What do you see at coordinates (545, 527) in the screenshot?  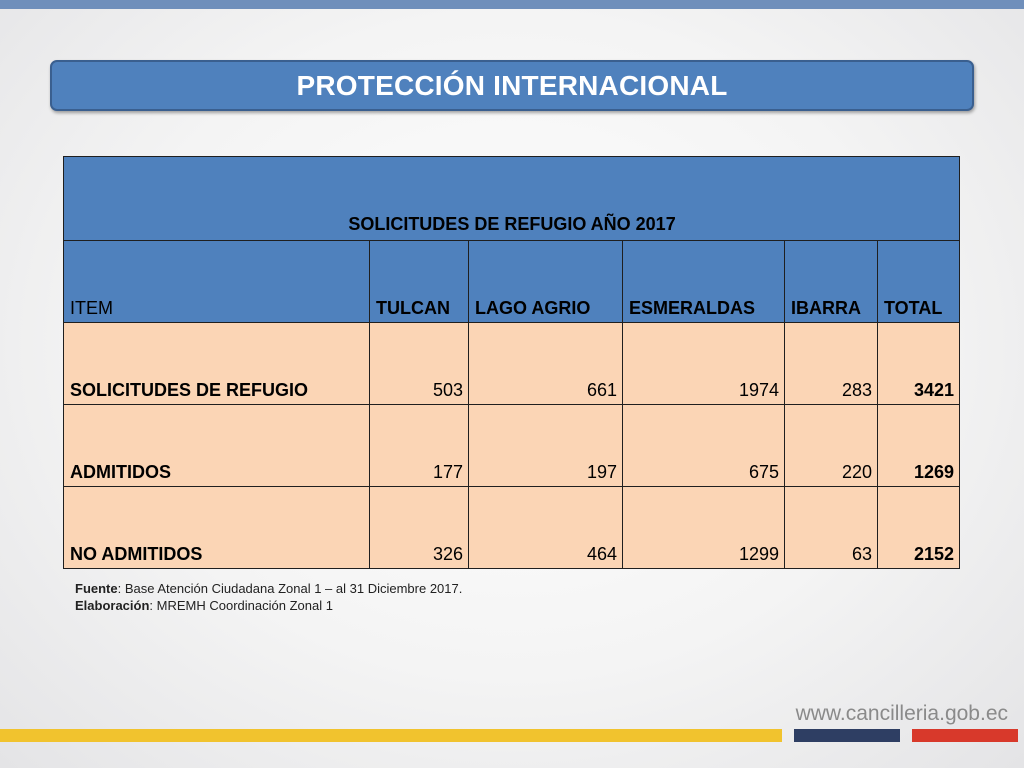 I see `cell-lago-agrio: 464` at bounding box center [545, 527].